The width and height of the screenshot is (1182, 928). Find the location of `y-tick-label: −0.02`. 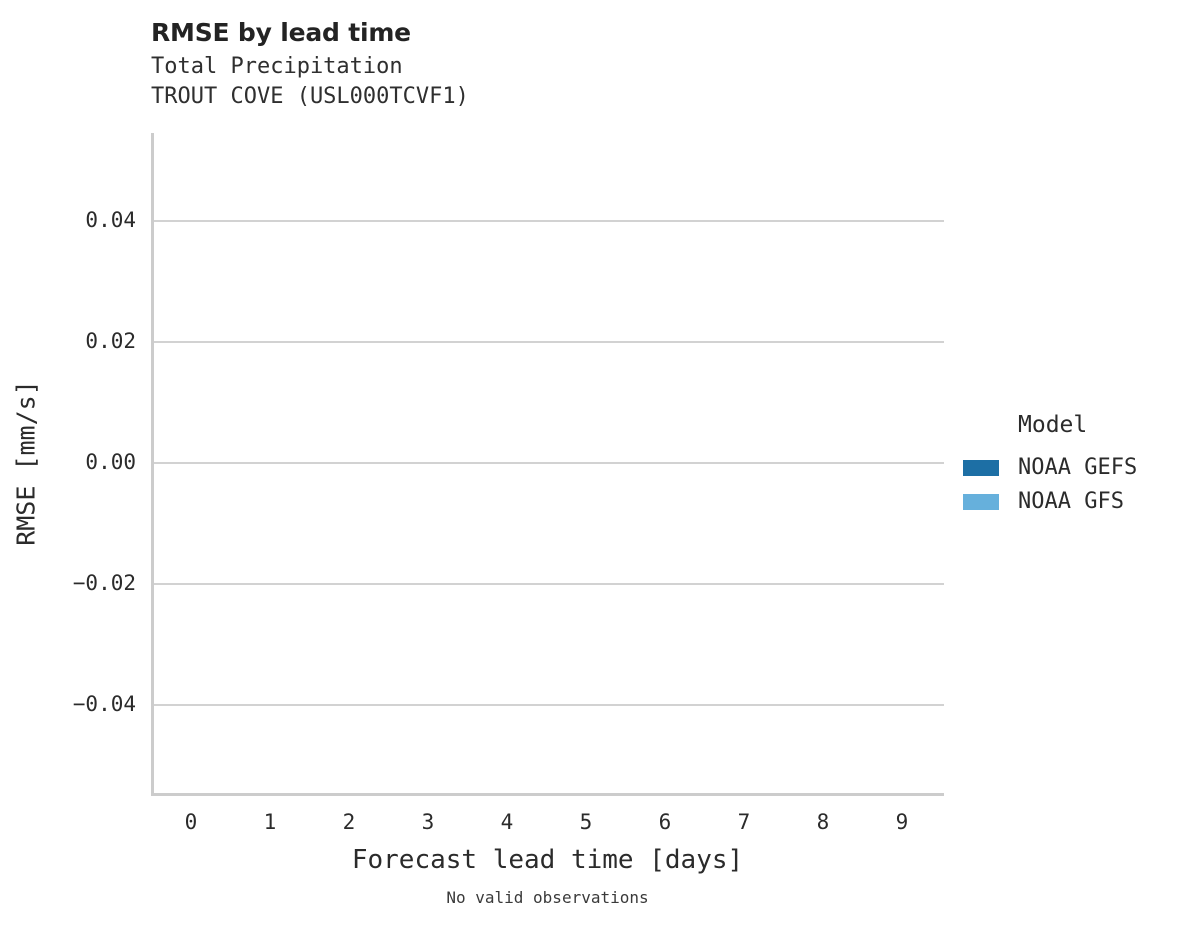

y-tick-label: −0.02 is located at coordinates (104, 583).